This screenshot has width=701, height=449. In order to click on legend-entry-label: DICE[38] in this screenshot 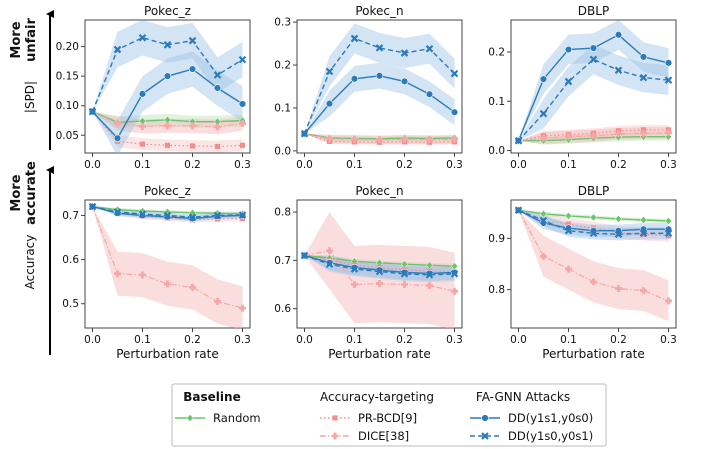, I will do `click(383, 436)`.